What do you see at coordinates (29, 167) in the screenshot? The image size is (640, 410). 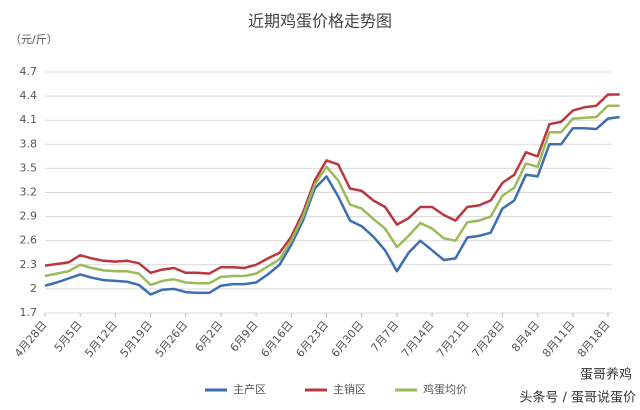 I see `y-tick-label: 3.5` at bounding box center [29, 167].